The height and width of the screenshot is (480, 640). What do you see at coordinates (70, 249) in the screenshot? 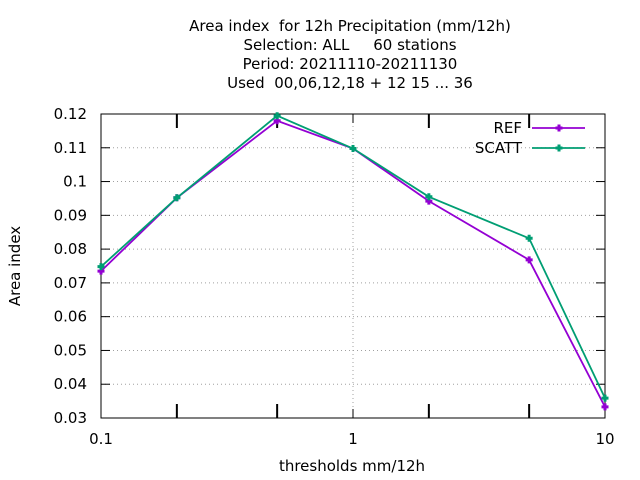
I see `y-tick-label: 0.08` at bounding box center [70, 249].